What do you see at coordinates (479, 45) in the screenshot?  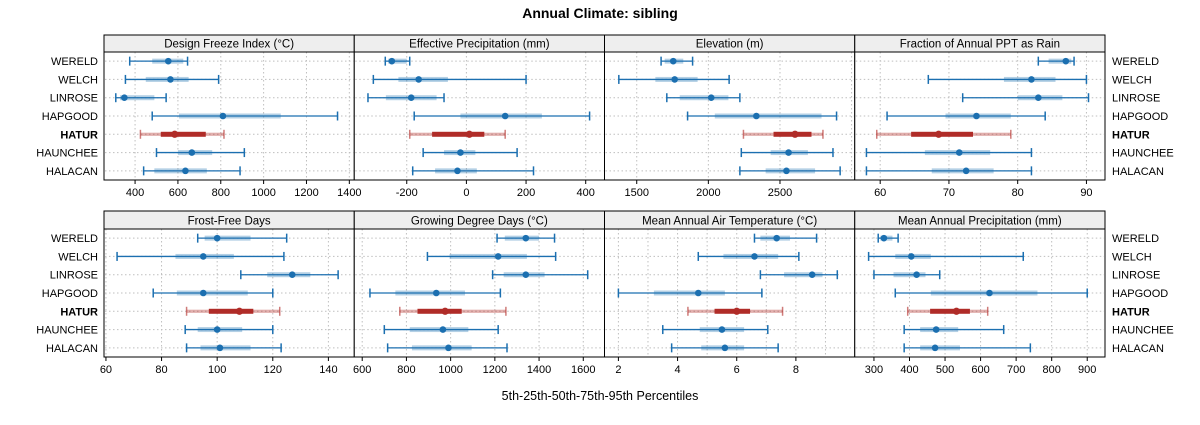 I see `strip-title: Effective Precipitation (mm)` at bounding box center [479, 45].